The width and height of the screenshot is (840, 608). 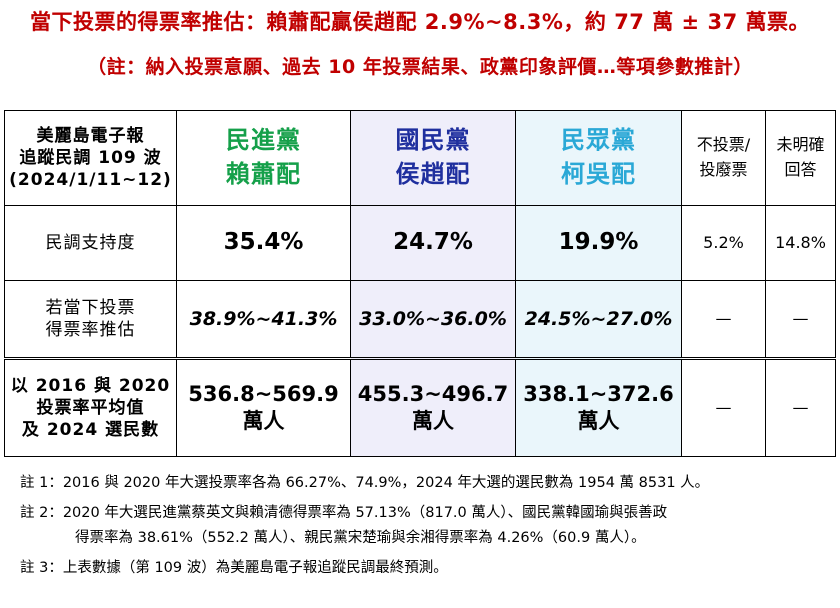 I want to click on tpp-header: 民眾黨 柯吳配, so click(x=598, y=158).